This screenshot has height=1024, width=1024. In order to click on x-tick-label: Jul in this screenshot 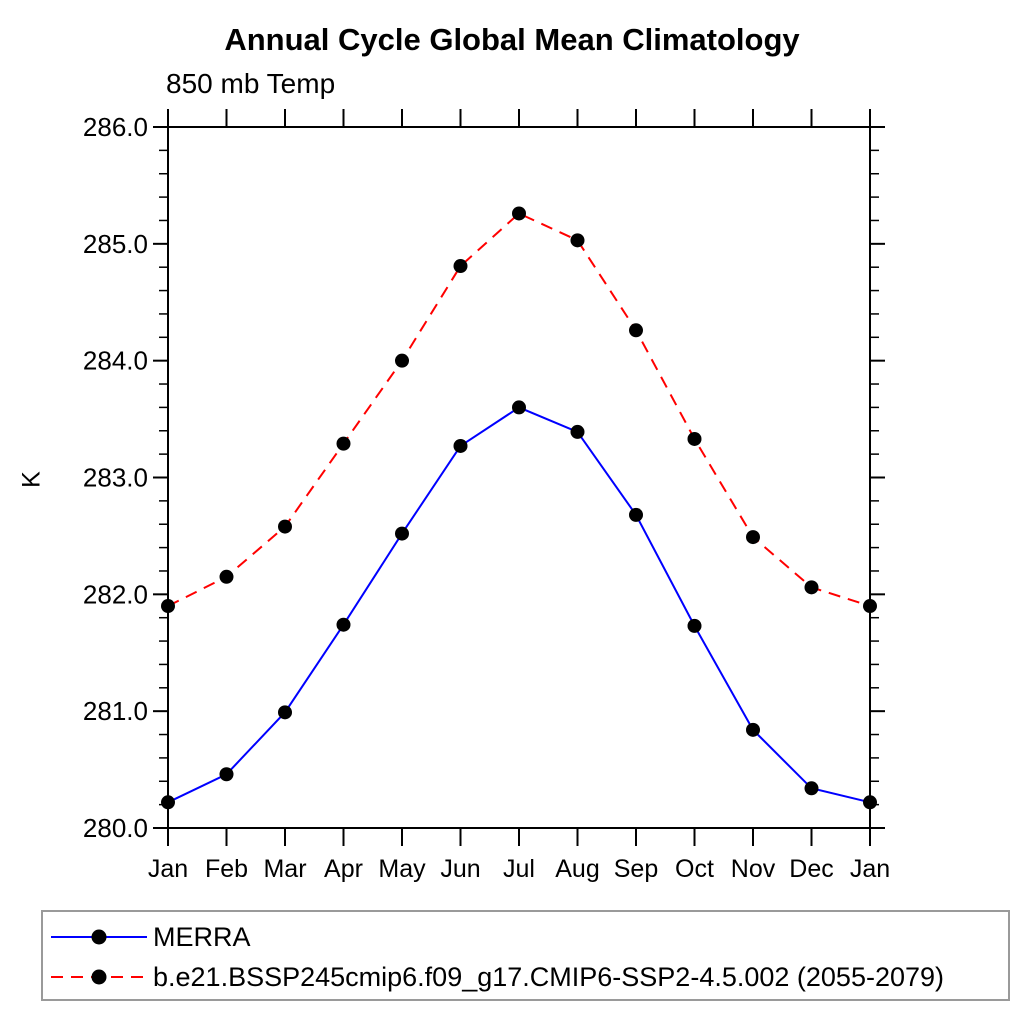, I will do `click(519, 869)`.